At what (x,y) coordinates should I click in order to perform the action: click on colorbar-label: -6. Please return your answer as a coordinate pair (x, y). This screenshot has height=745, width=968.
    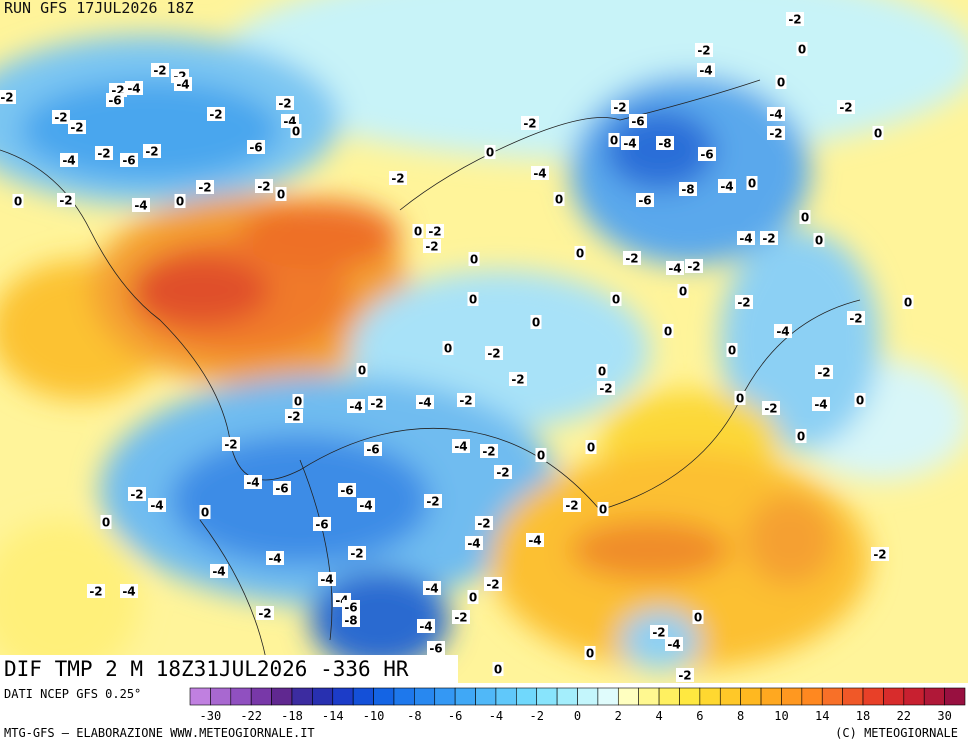
    Looking at the image, I should click on (455, 716).